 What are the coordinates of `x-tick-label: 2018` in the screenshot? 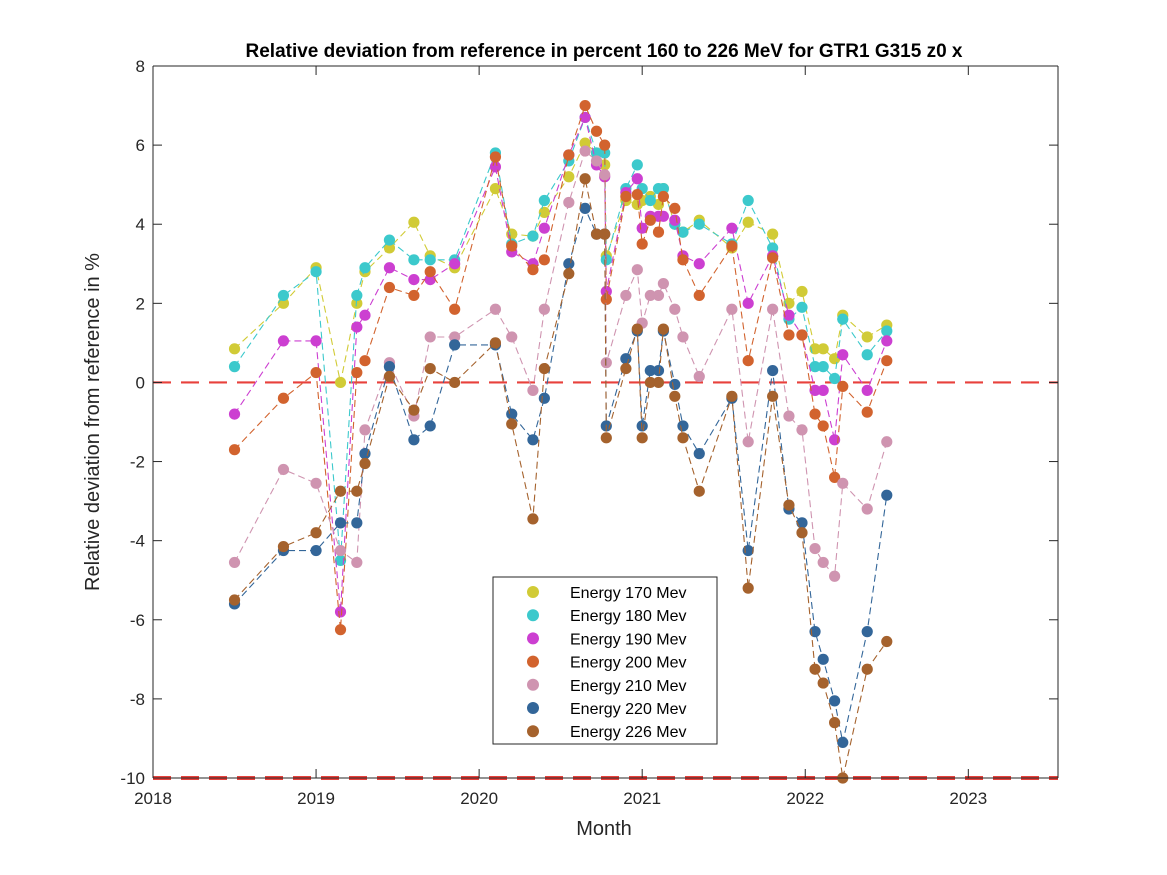 It's located at (153, 798).